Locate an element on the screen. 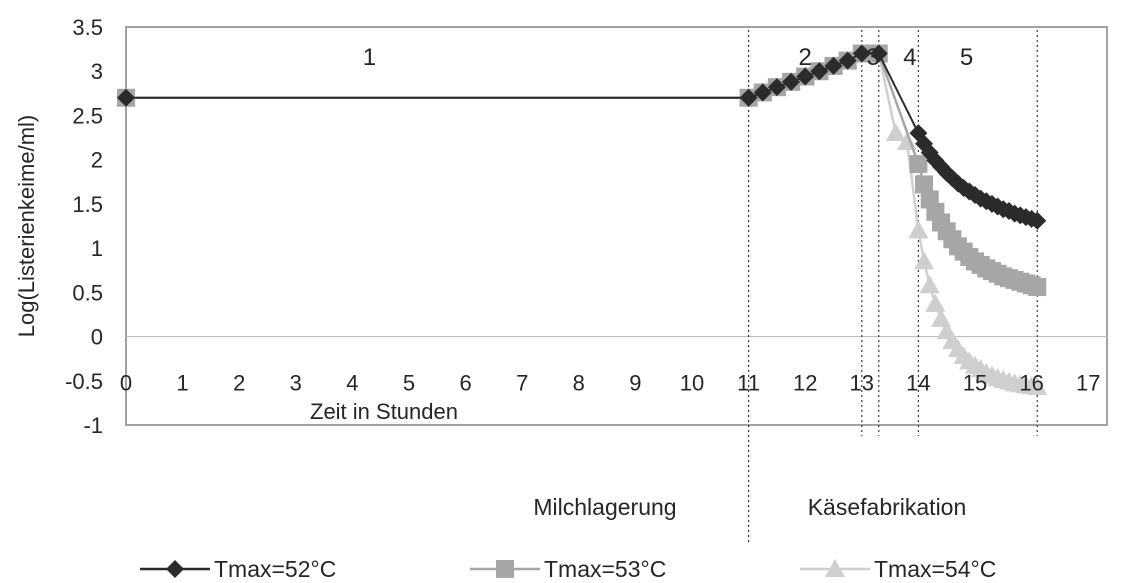 The width and height of the screenshot is (1123, 583). y-tick-label: -1 is located at coordinates (93, 425).